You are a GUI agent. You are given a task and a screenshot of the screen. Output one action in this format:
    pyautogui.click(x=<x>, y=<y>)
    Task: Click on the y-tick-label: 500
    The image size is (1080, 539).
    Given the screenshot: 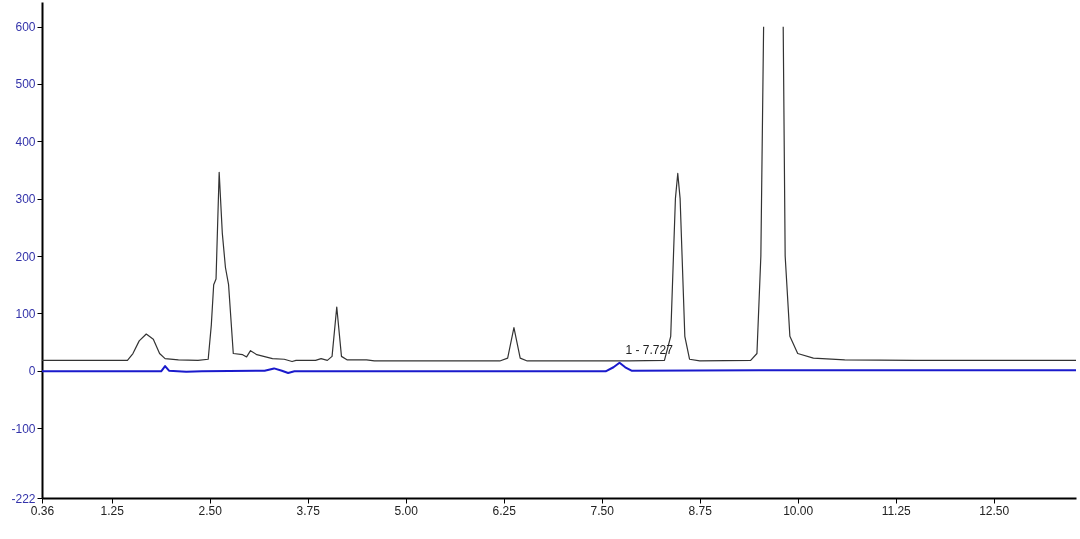 What is the action you would take?
    pyautogui.click(x=25, y=84)
    